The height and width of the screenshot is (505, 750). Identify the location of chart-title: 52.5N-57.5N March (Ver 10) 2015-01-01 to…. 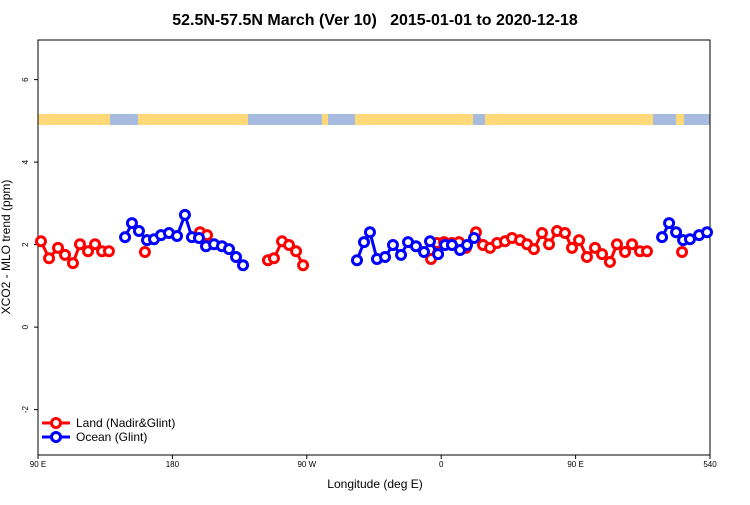
(375, 20).